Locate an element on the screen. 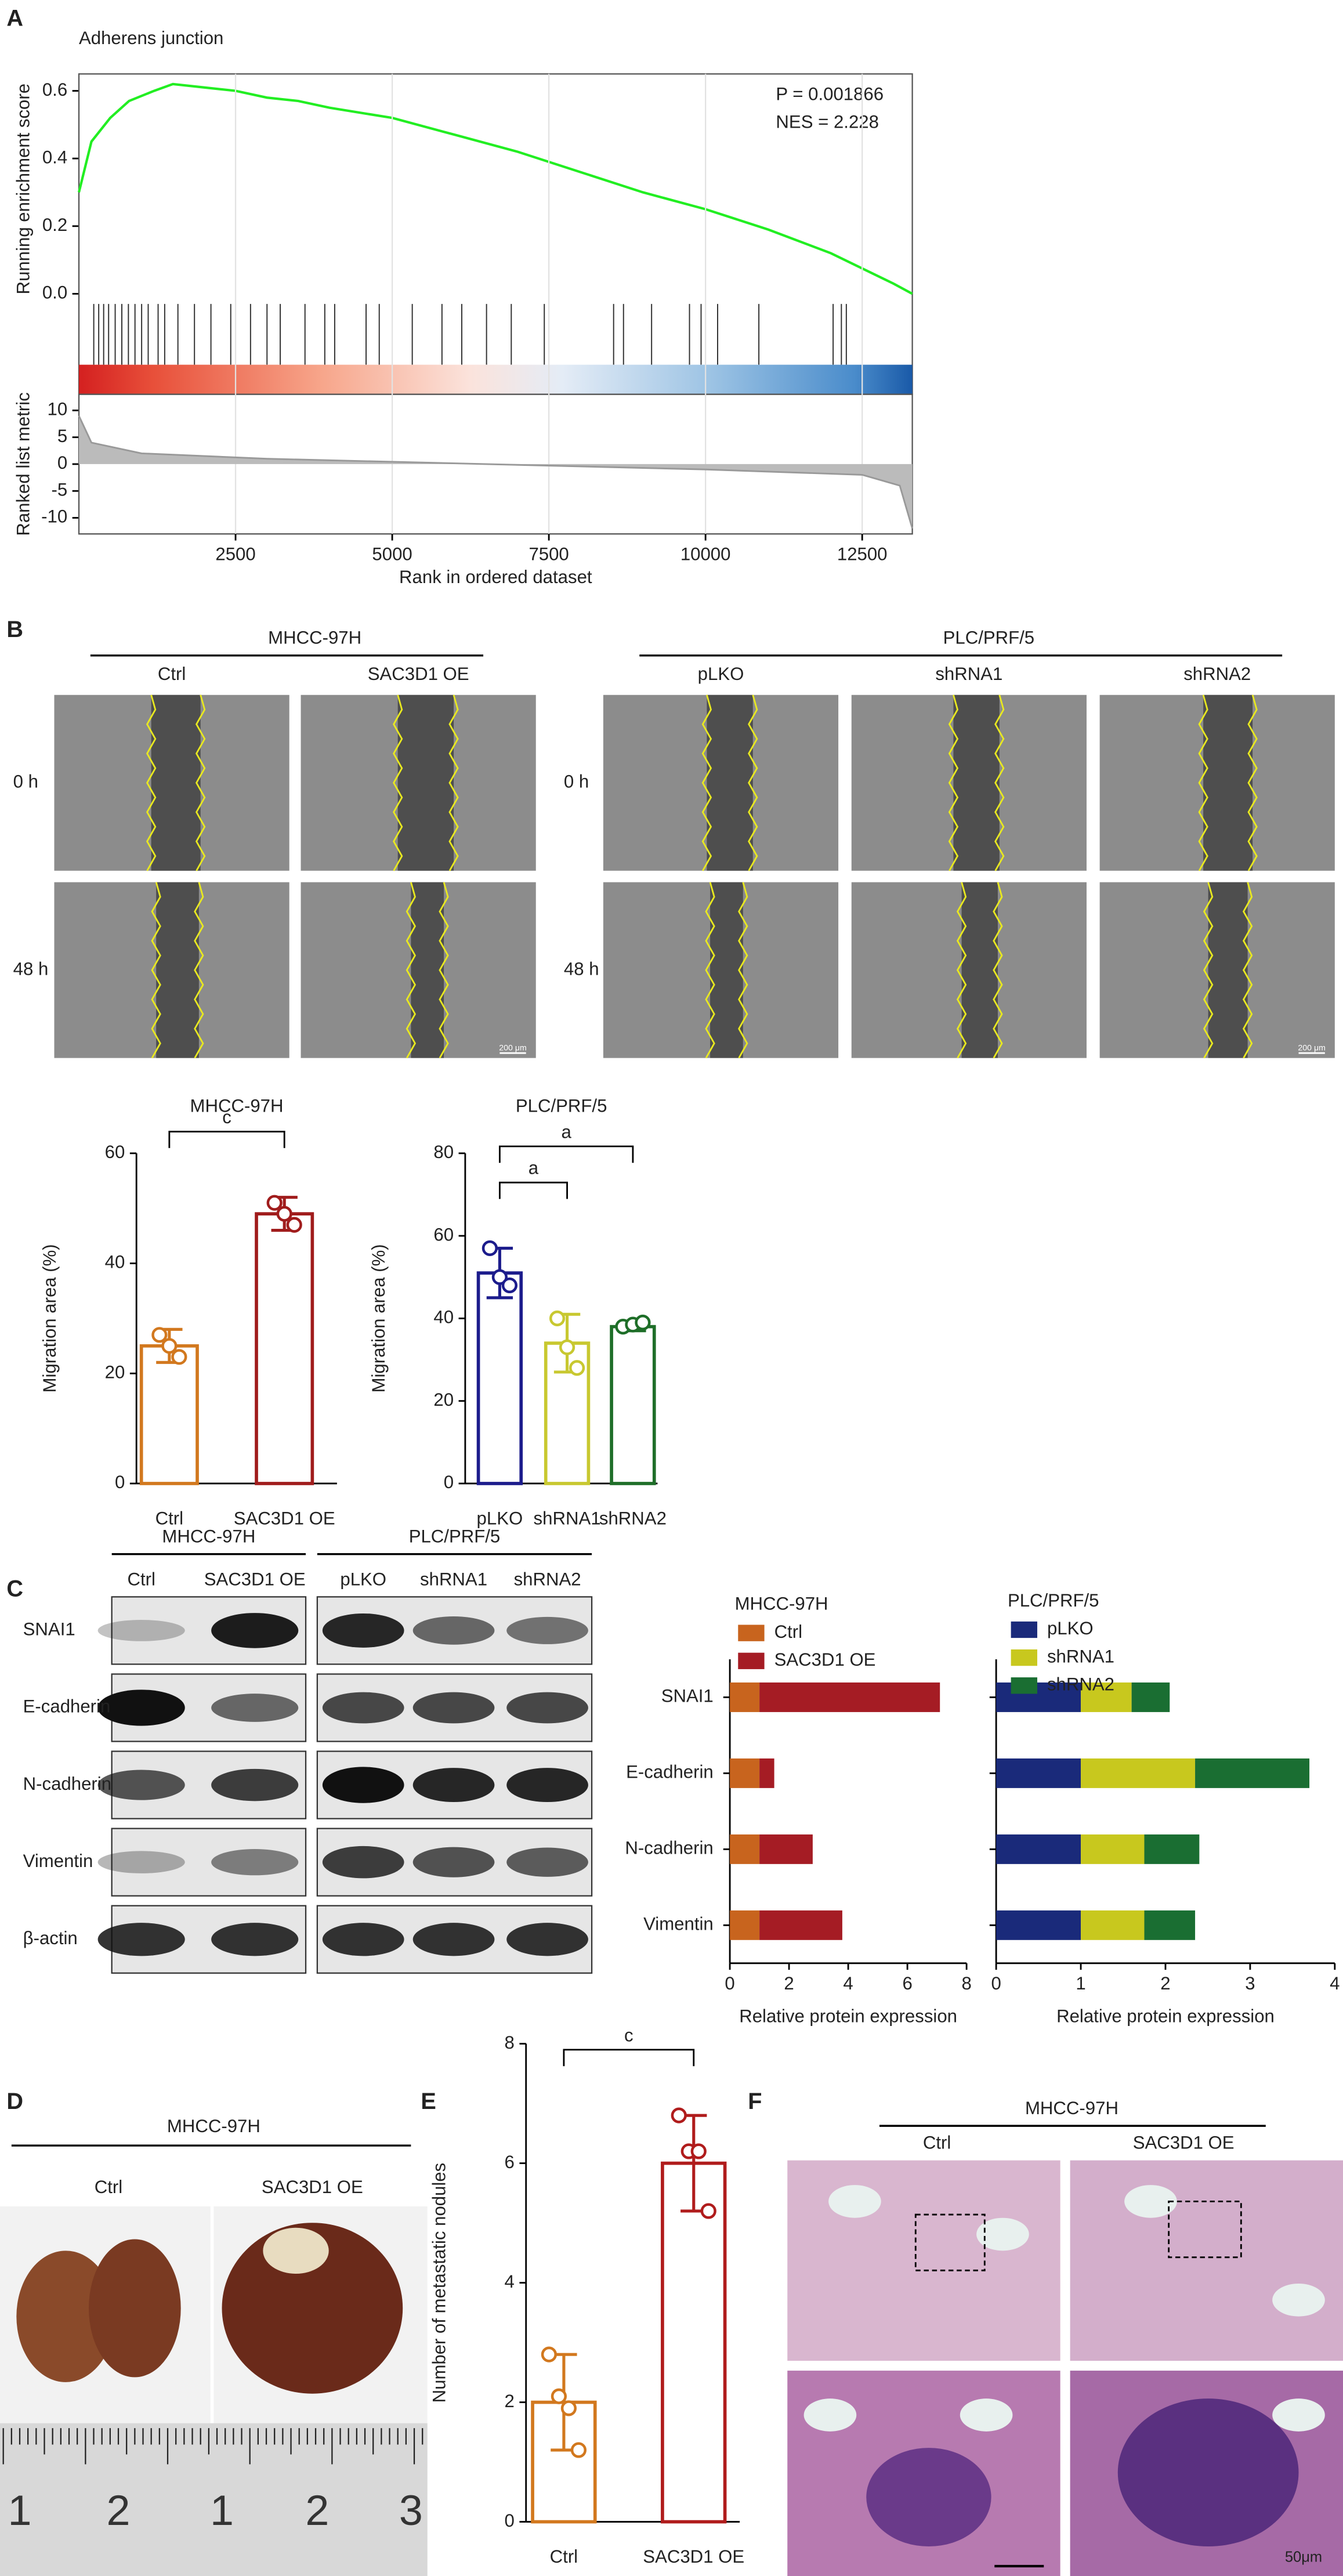 The height and width of the screenshot is (2576, 1343). ruler-label: 2 is located at coordinates (119, 2510).